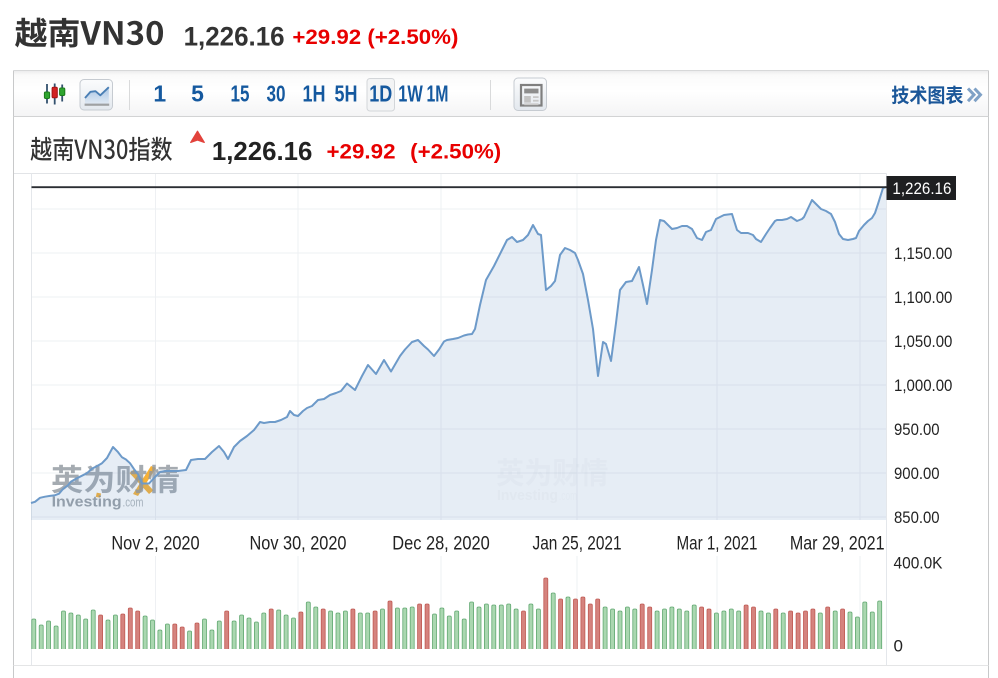  Describe the element at coordinates (898, 646) in the screenshot. I see `svg-text: 0` at that location.